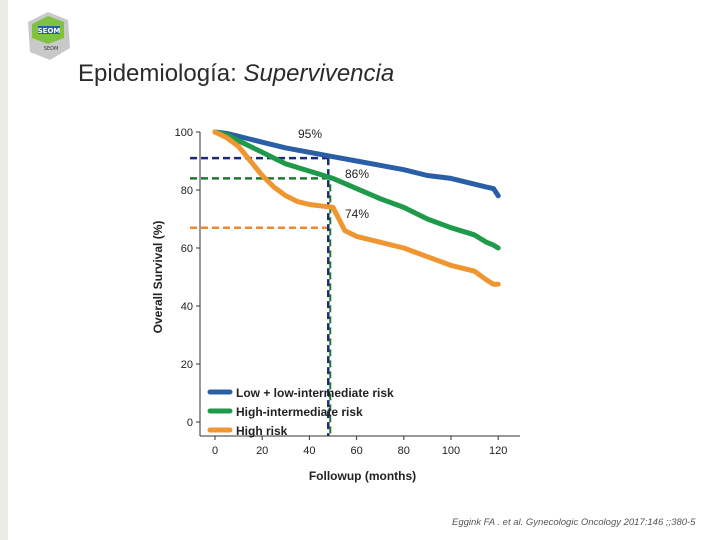  Describe the element at coordinates (4, 270) in the screenshot. I see `slide-side-bar` at that location.